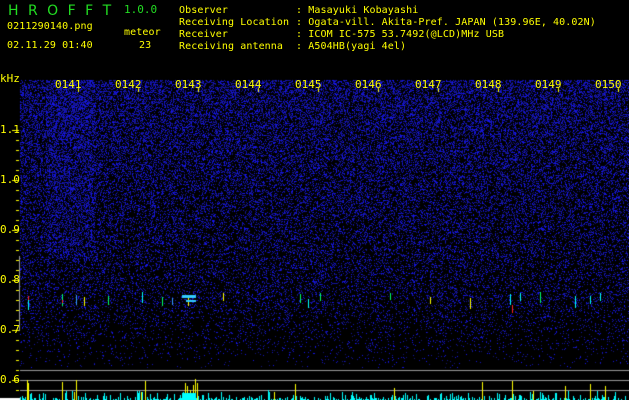 The width and height of the screenshot is (629, 400). I want to click on info-value: : Masayuki Kobayashi, so click(357, 10).